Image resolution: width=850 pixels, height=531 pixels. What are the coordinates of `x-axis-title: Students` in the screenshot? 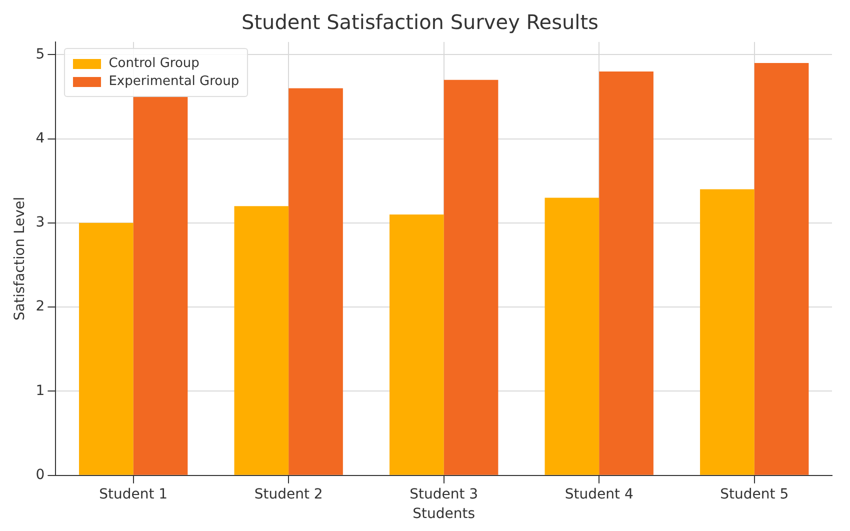 It's located at (444, 514).